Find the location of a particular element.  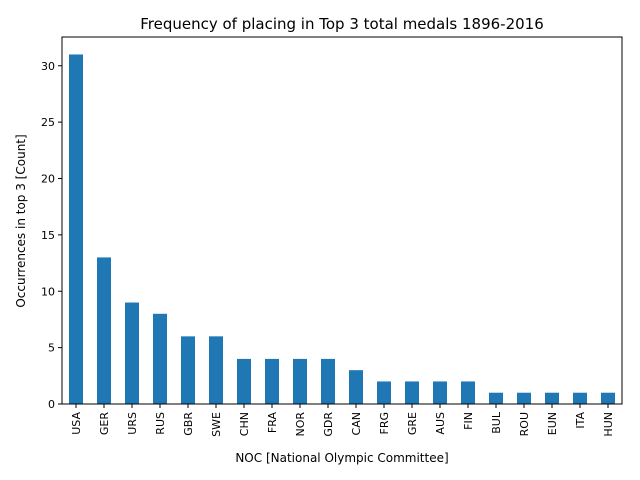

bar-eun is located at coordinates (552, 398).